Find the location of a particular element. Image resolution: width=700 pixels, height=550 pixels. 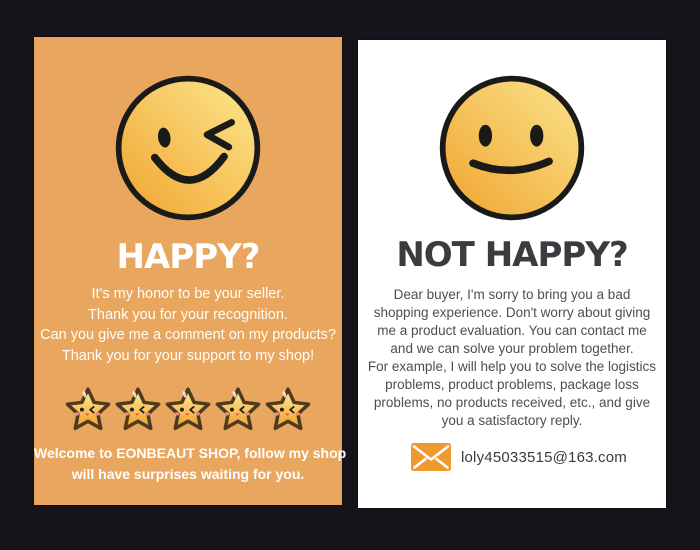

contact-email-row: loly45033515@163.com is located at coordinates (519, 457).